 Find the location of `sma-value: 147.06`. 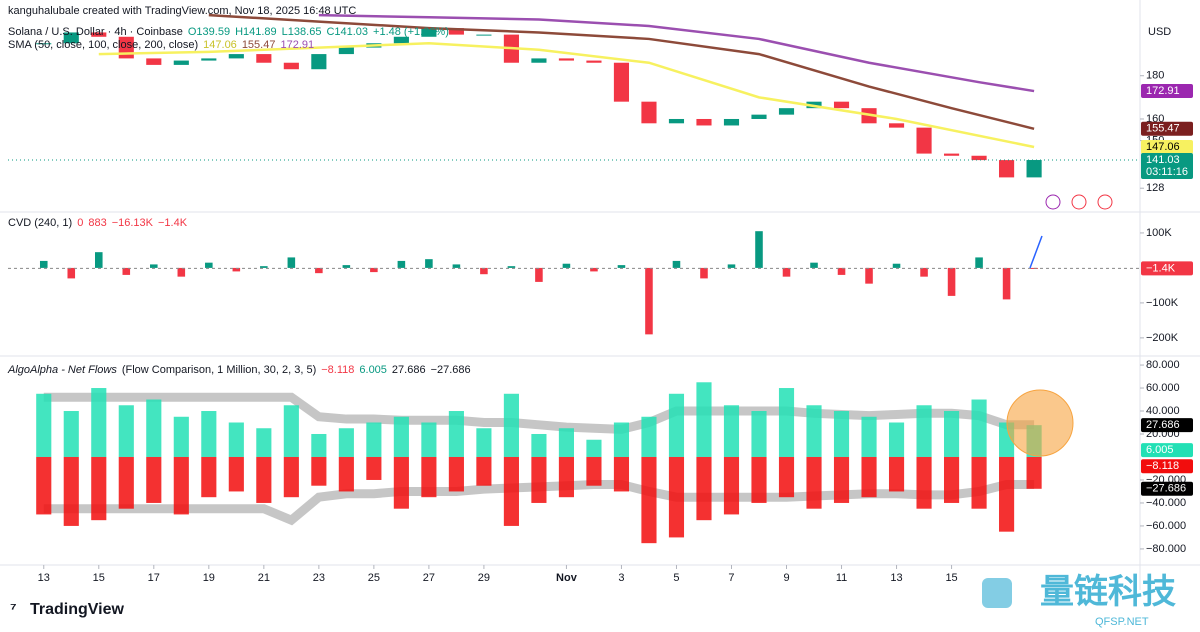

sma-value: 147.06 is located at coordinates (220, 45).